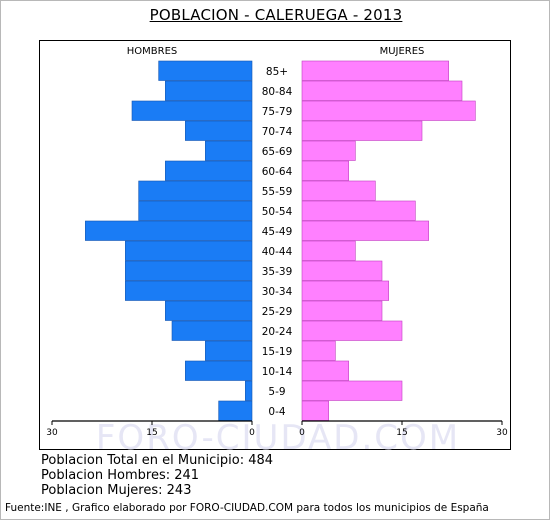 The image size is (550, 520). Describe the element at coordinates (402, 51) in the screenshot. I see `right-group-label: MUJERES` at that location.